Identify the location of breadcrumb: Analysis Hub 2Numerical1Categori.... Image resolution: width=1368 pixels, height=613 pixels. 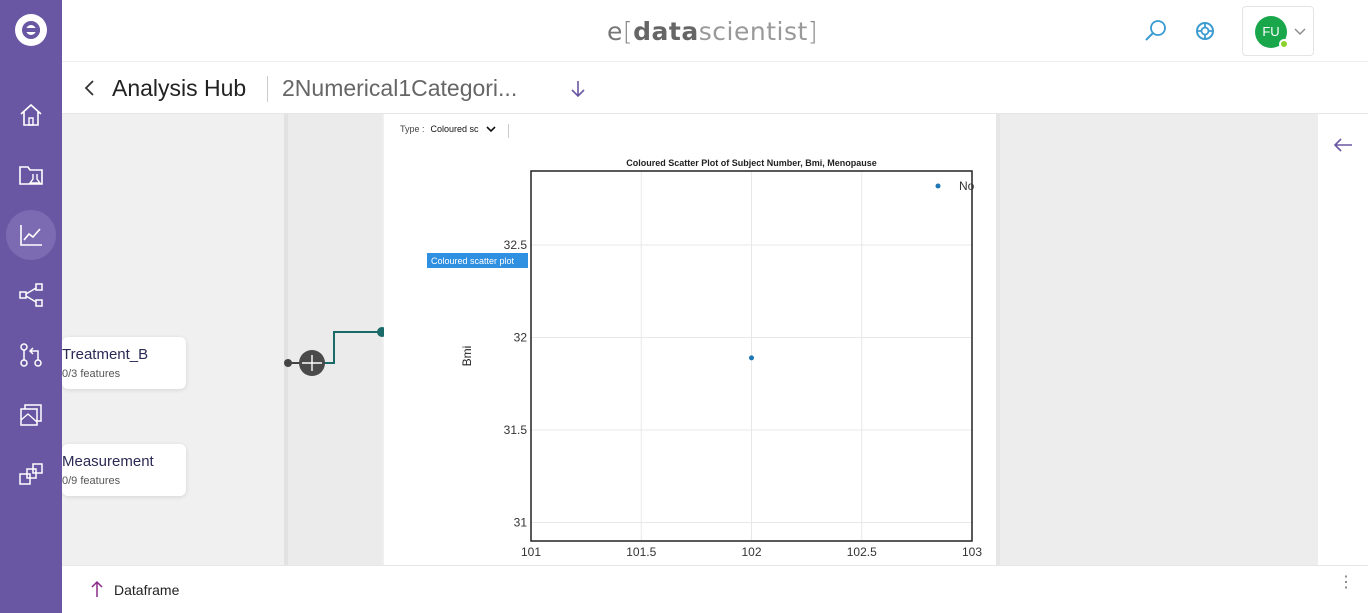
(715, 88).